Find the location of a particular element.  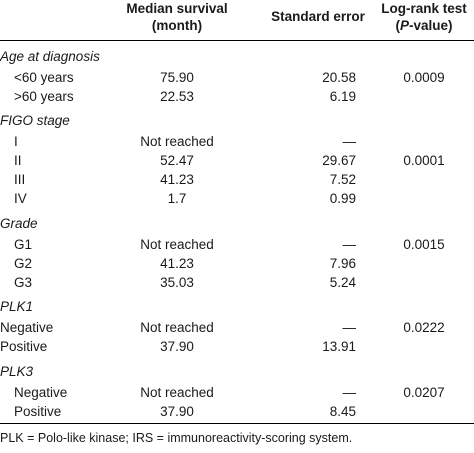

standard-error-cell: 5.24 is located at coordinates (342, 282).